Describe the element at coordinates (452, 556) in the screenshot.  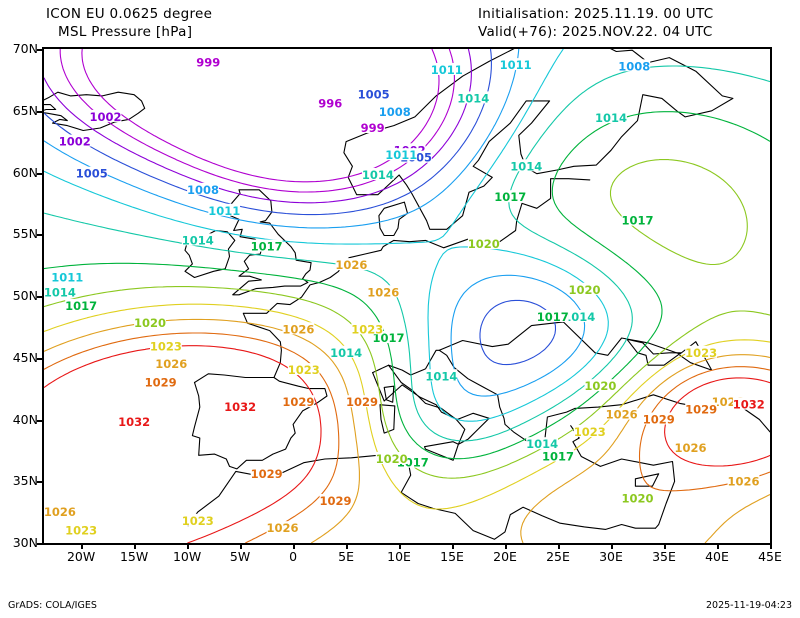
I see `x-tick-label: 15E` at that location.